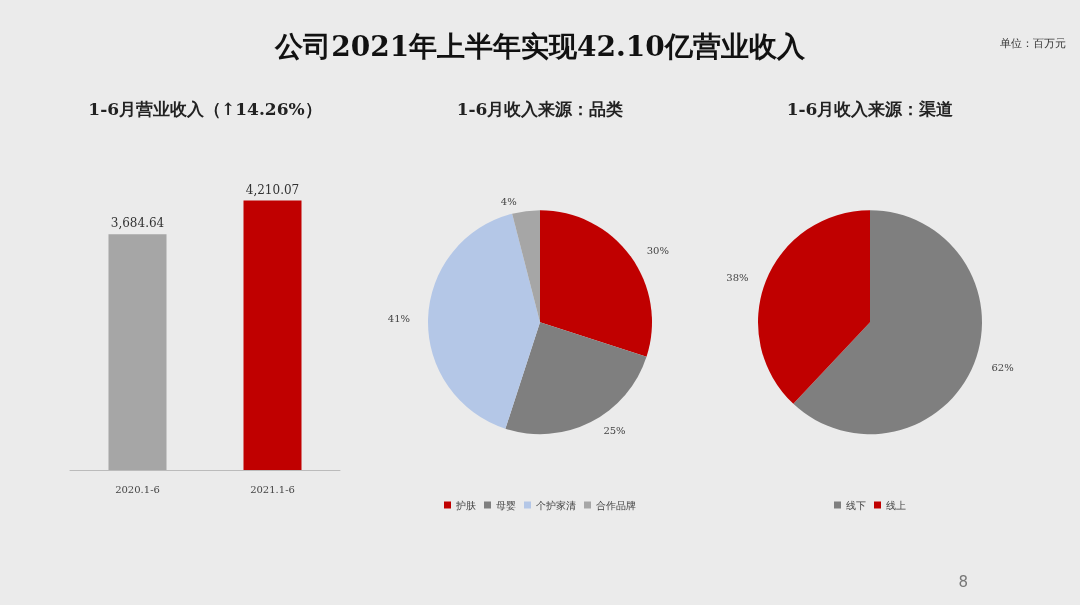 Image resolution: width=1080 pixels, height=605 pixels. Describe the element at coordinates (616, 505) in the screenshot. I see `legend-label: 合作品牌` at that location.